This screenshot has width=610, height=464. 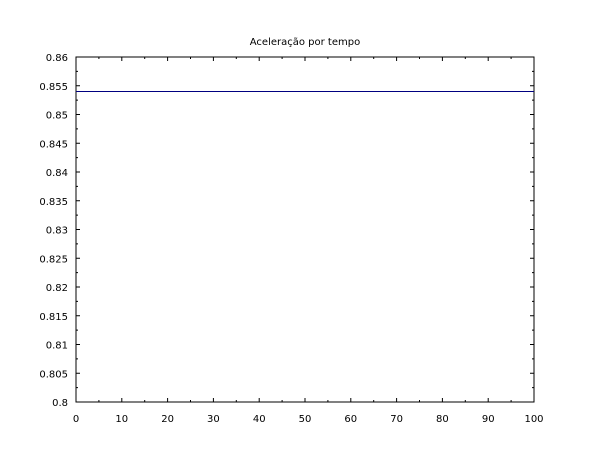 I want to click on y-tick-label: 0.86, so click(x=57, y=58).